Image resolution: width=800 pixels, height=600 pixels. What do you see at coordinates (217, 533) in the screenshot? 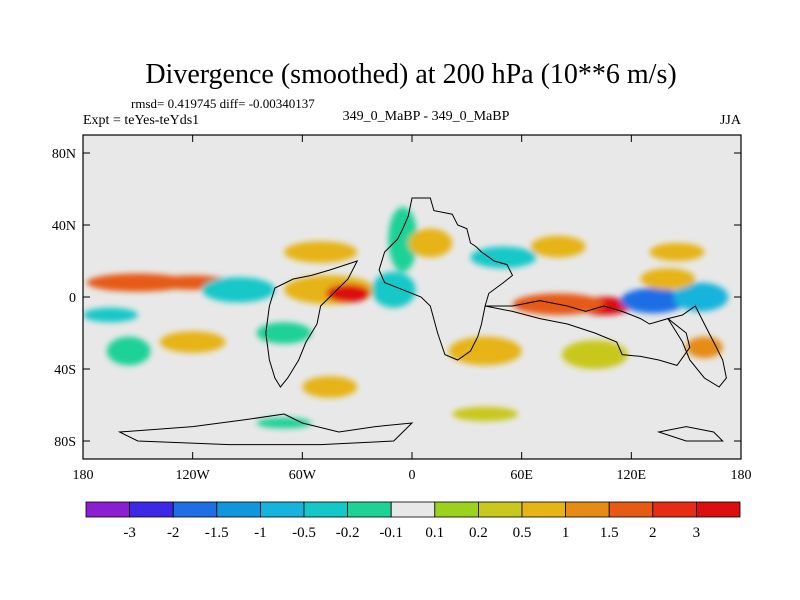
I see `colorbar-label-2: -1.5` at bounding box center [217, 533].